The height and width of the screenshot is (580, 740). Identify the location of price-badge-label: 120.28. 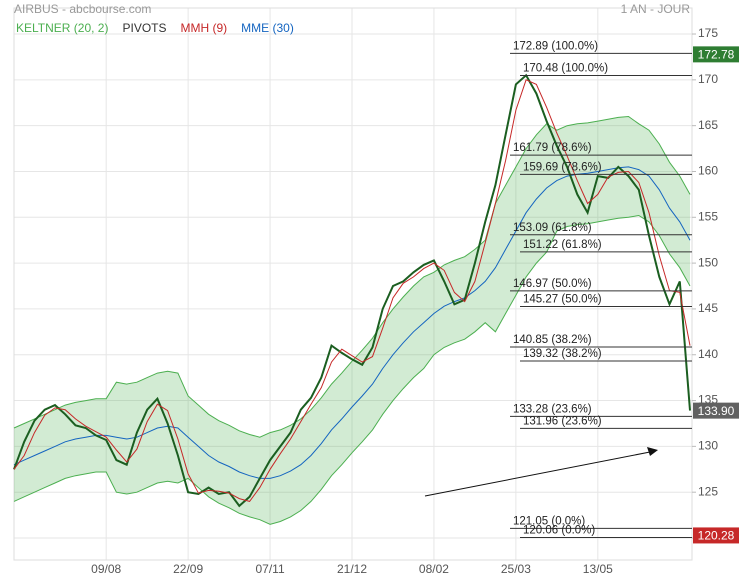
(716, 536).